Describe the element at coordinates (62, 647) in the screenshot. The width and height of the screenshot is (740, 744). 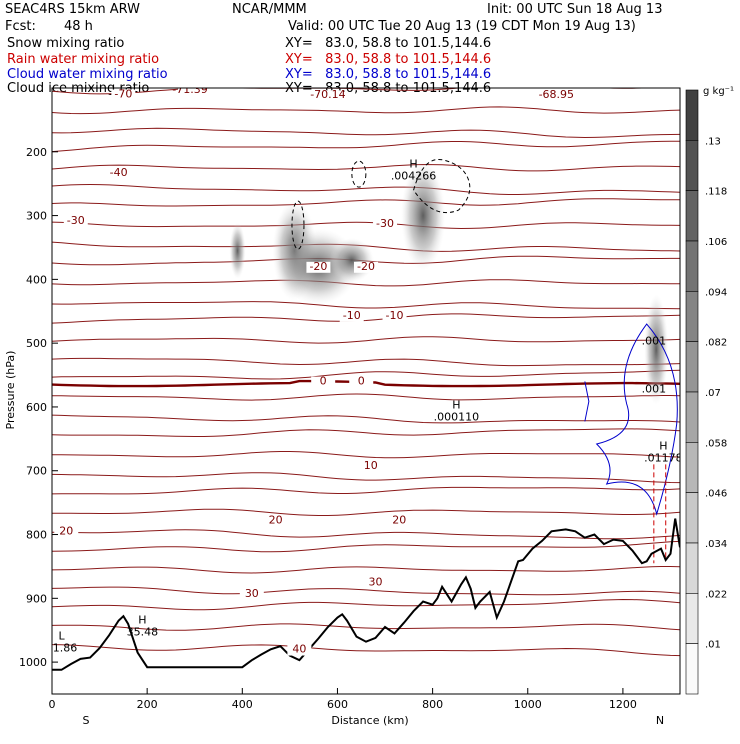
I see `extremum-value: 21.86` at that location.